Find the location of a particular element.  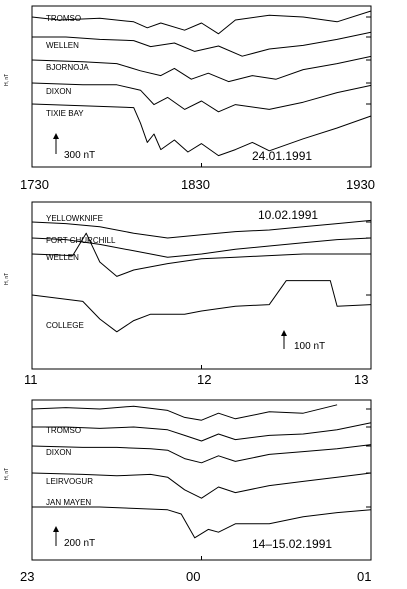

station-label-yellowknife: YELLOWKNIFE is located at coordinates (74, 218).